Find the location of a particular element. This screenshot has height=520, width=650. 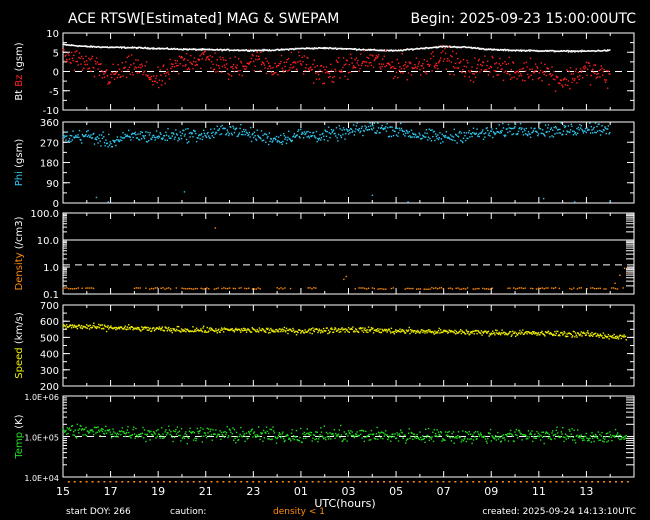

density-floor-point is located at coordinates (531, 288).